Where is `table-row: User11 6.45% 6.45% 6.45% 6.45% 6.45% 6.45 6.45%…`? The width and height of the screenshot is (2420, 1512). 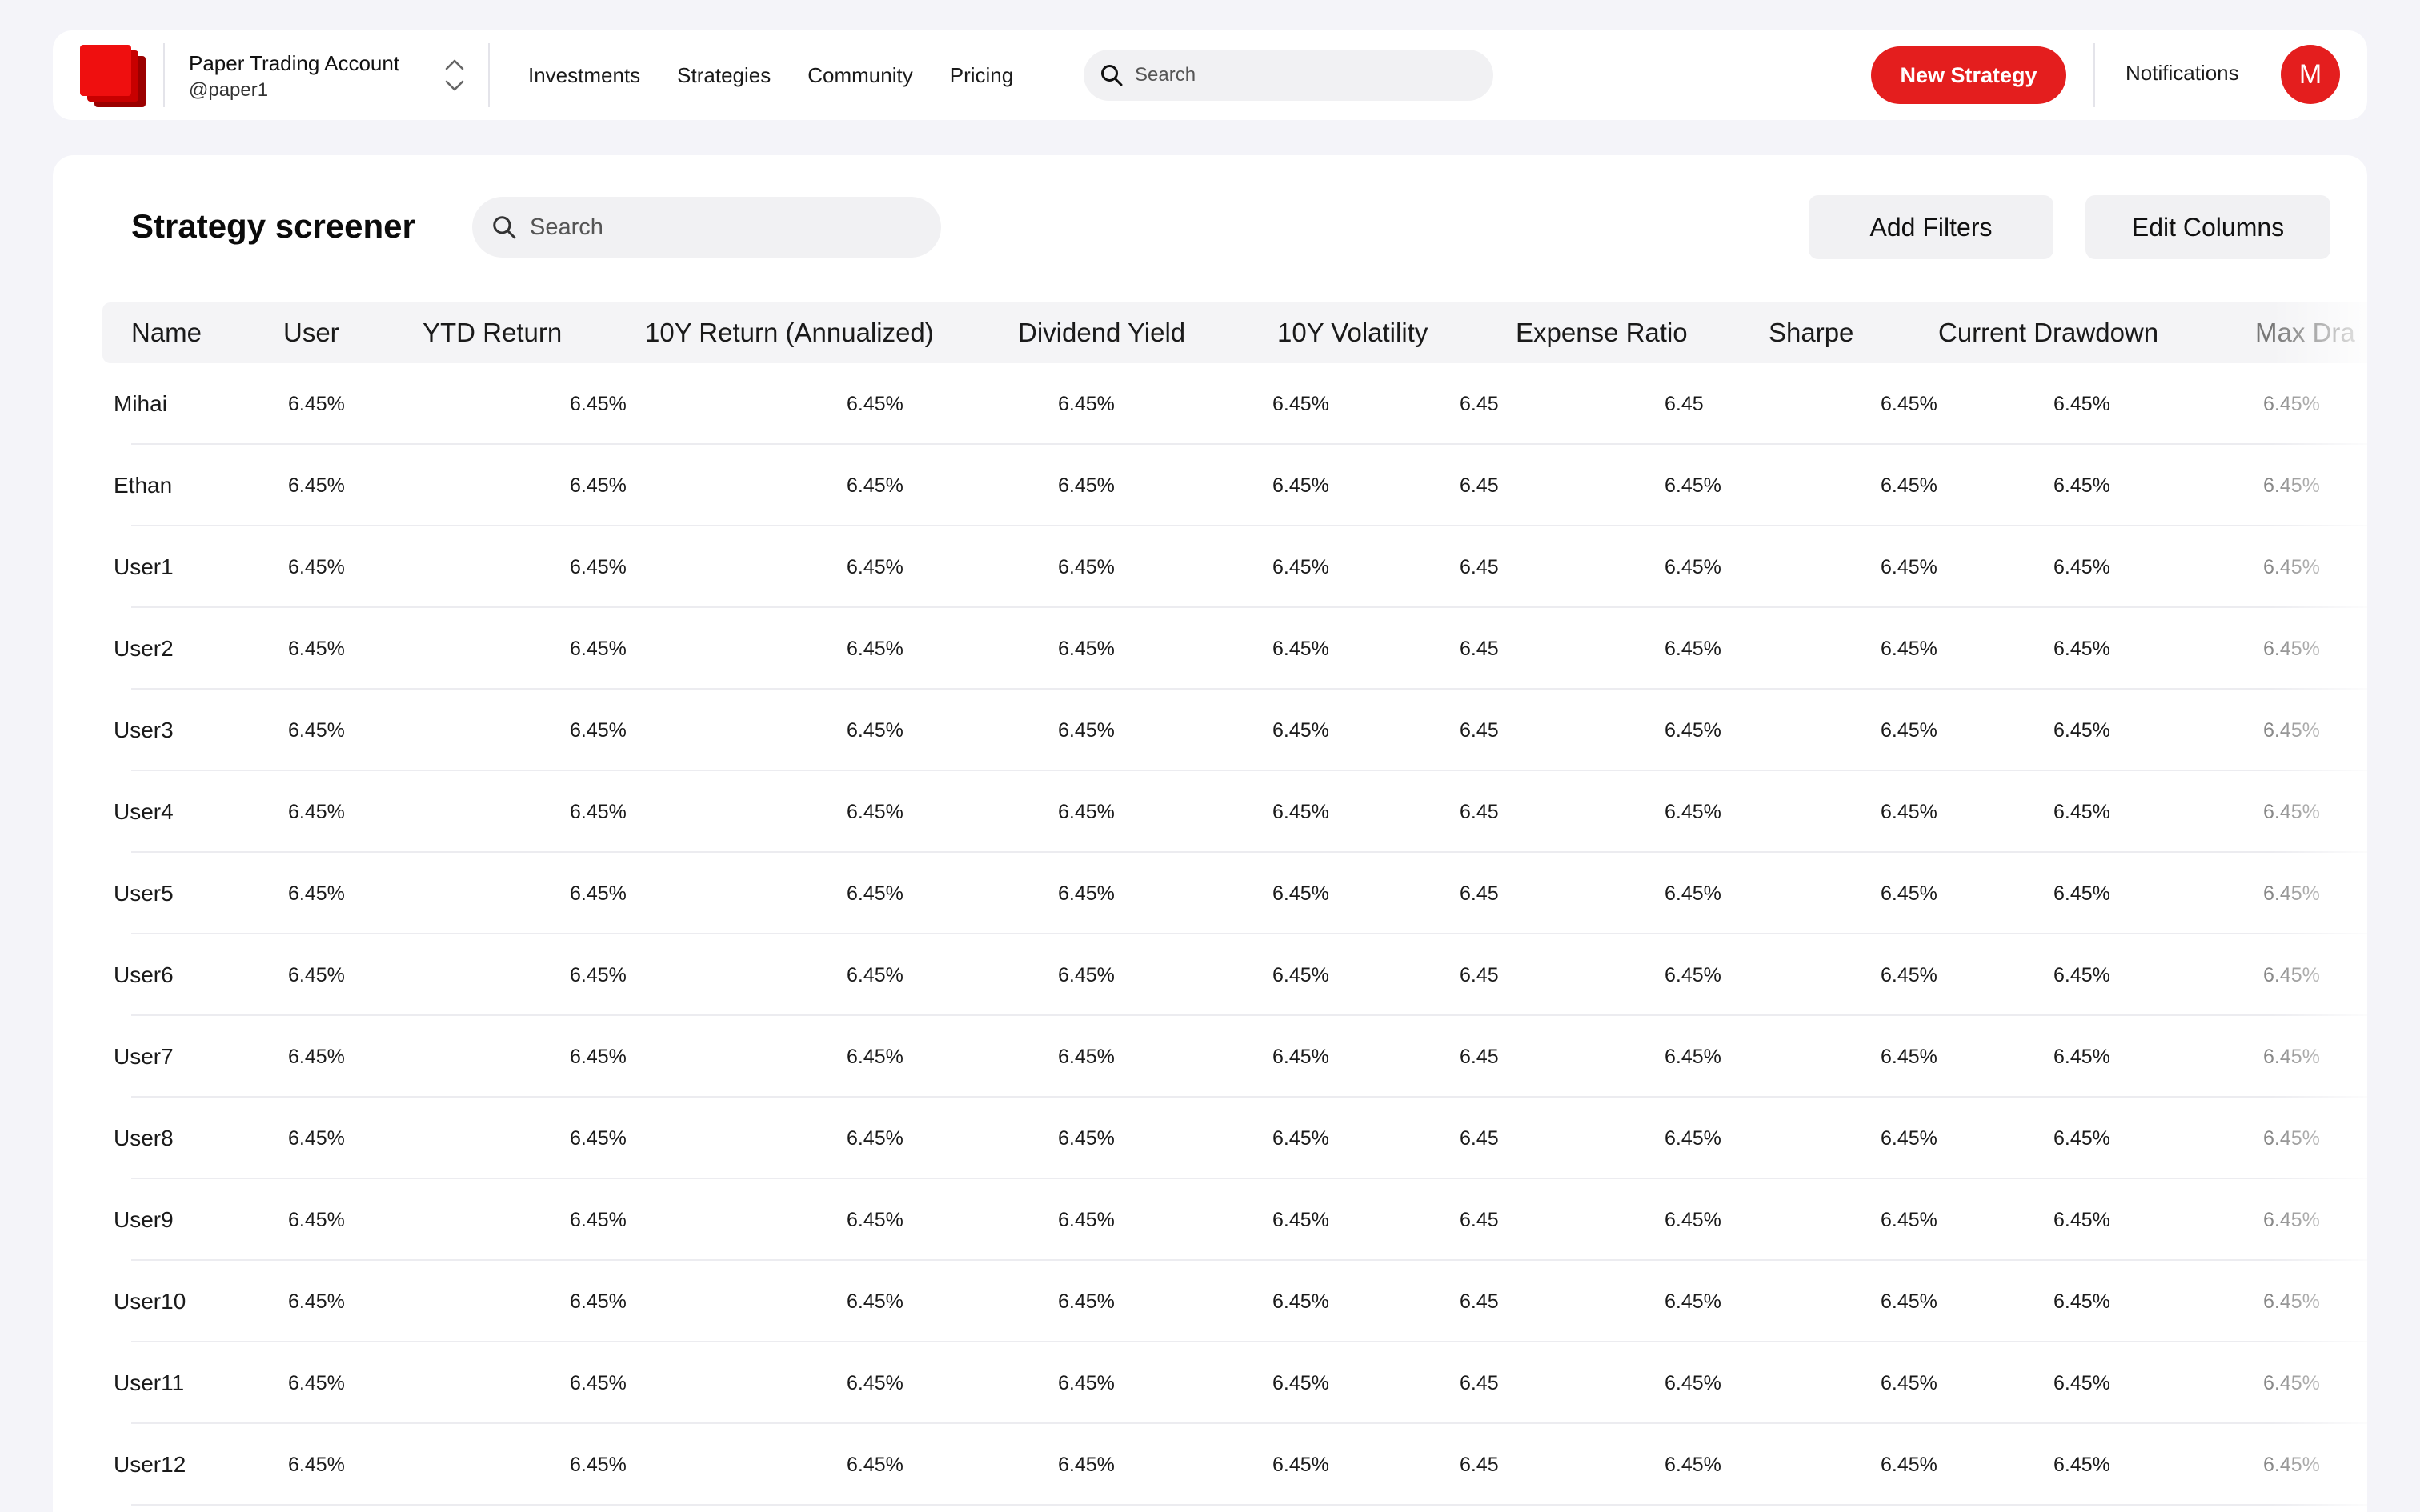 table-row: User11 6.45% 6.45% 6.45% 6.45% 6.45% 6.45 6.45%… is located at coordinates (1240, 1383).